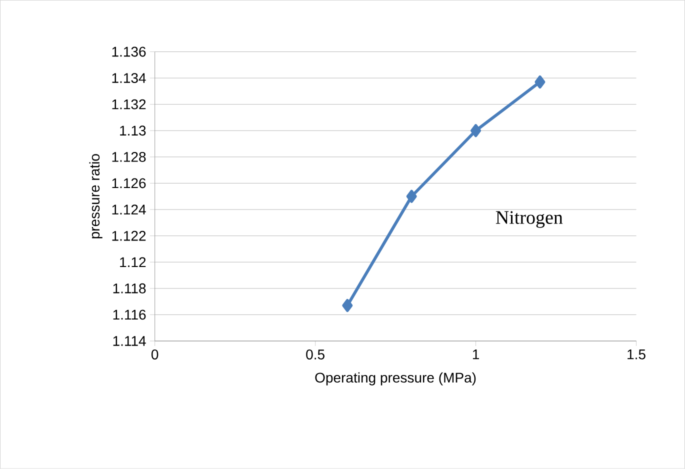  I want to click on x-tick-label: 0, so click(154, 355).